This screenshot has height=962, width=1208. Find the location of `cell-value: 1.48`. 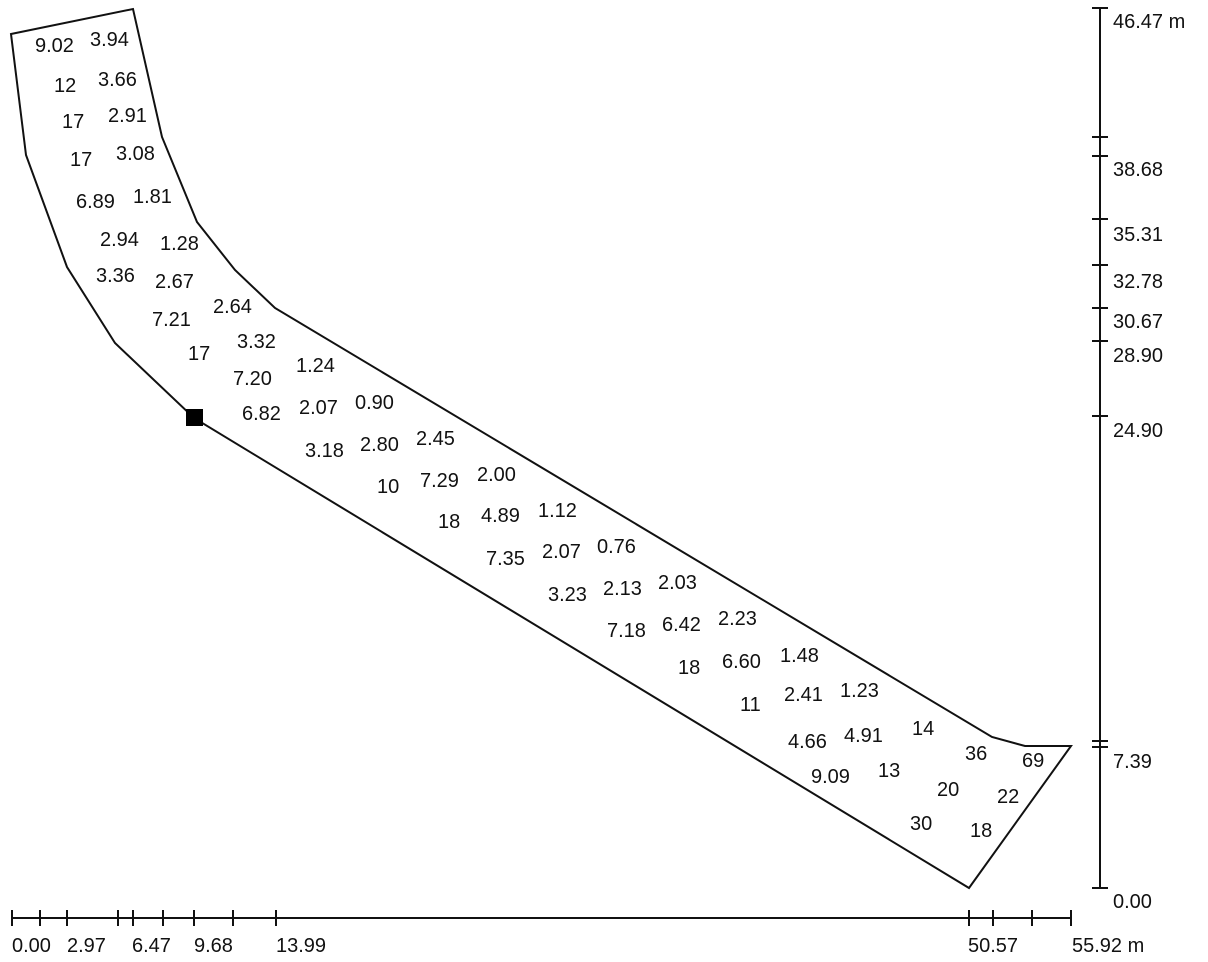

cell-value: 1.48 is located at coordinates (799, 656).